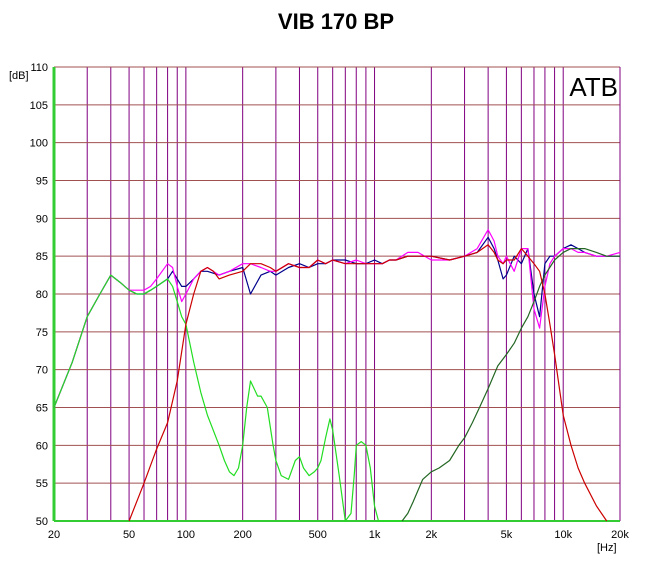  I want to click on y-tick-label: 55, so click(42, 484).